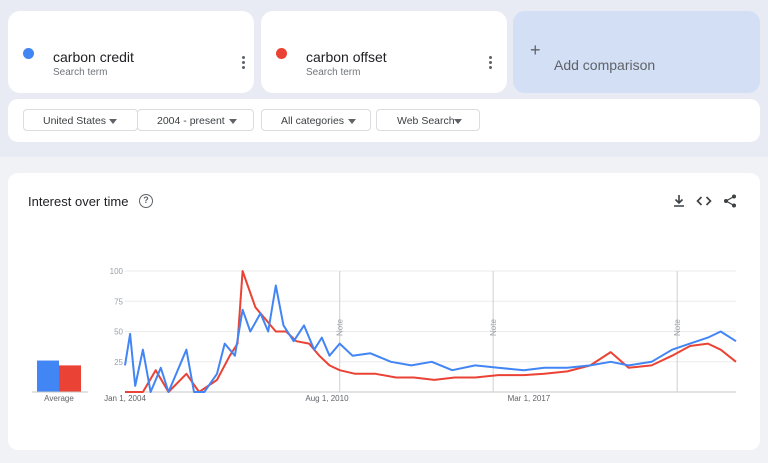 The width and height of the screenshot is (768, 463). What do you see at coordinates (75, 121) in the screenshot?
I see `region-label: United States` at bounding box center [75, 121].